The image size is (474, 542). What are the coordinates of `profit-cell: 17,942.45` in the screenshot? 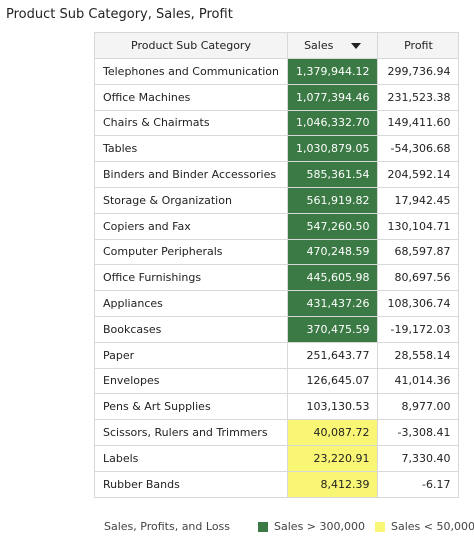 It's located at (418, 200).